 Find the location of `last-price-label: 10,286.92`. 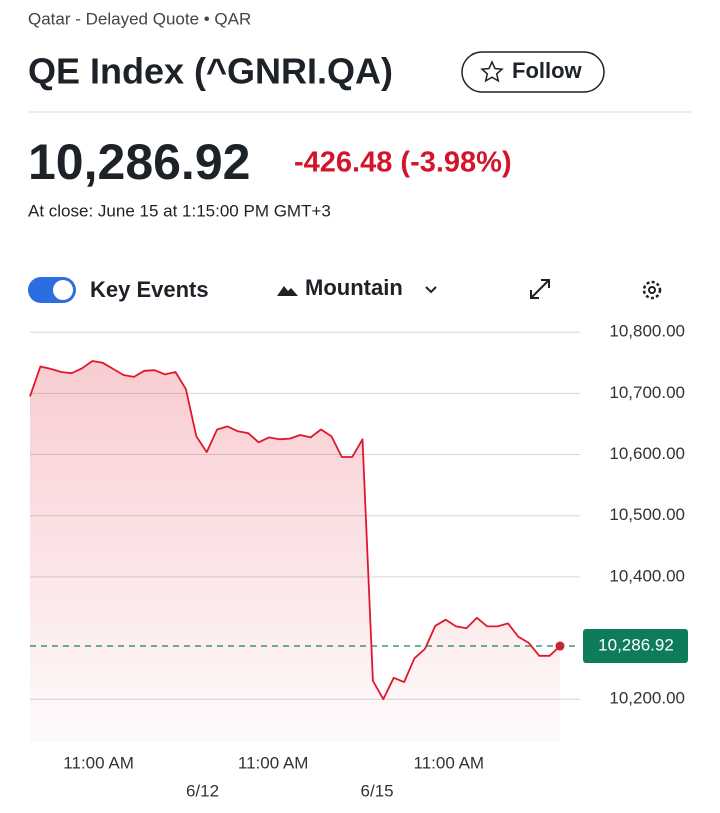

last-price-label: 10,286.92 is located at coordinates (636, 645).